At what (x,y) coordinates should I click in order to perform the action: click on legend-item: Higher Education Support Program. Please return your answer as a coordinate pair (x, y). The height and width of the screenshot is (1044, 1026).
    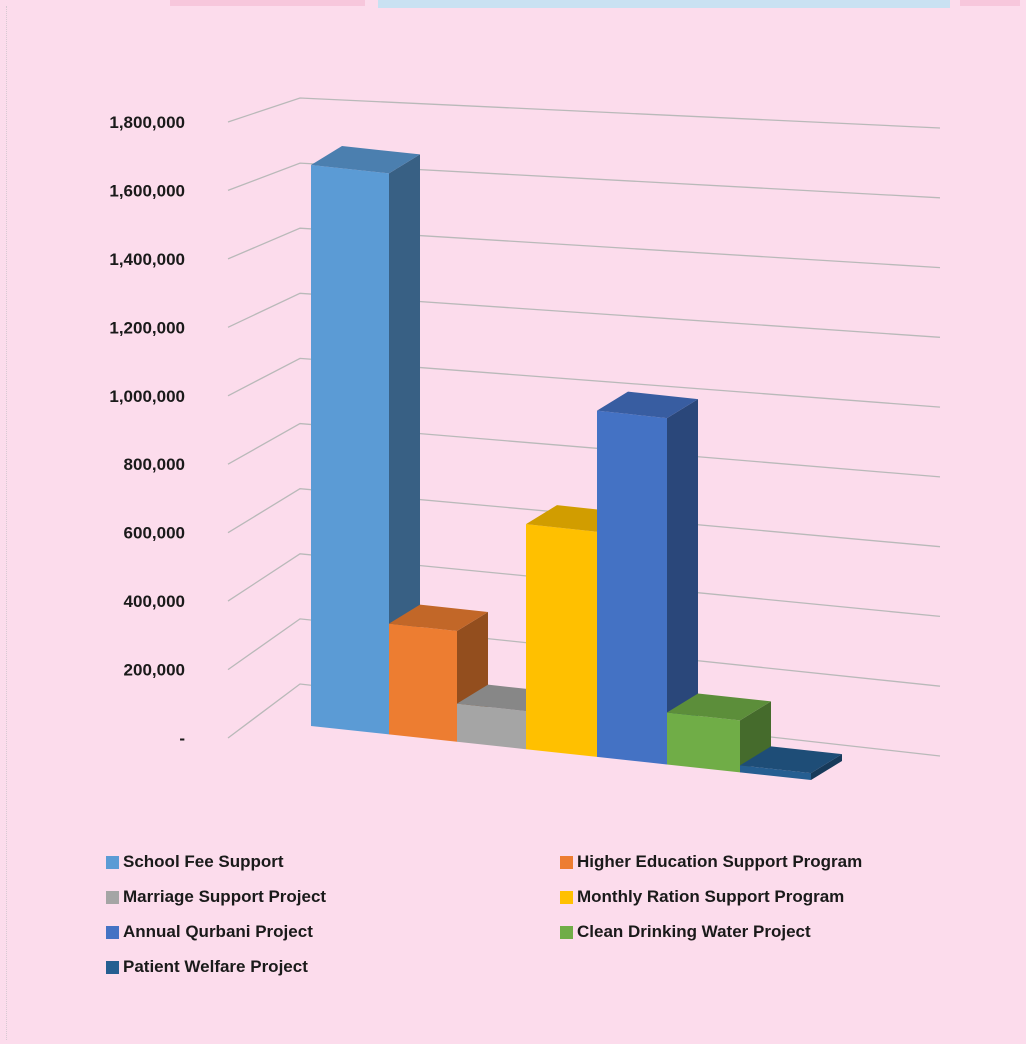
    Looking at the image, I should click on (770, 862).